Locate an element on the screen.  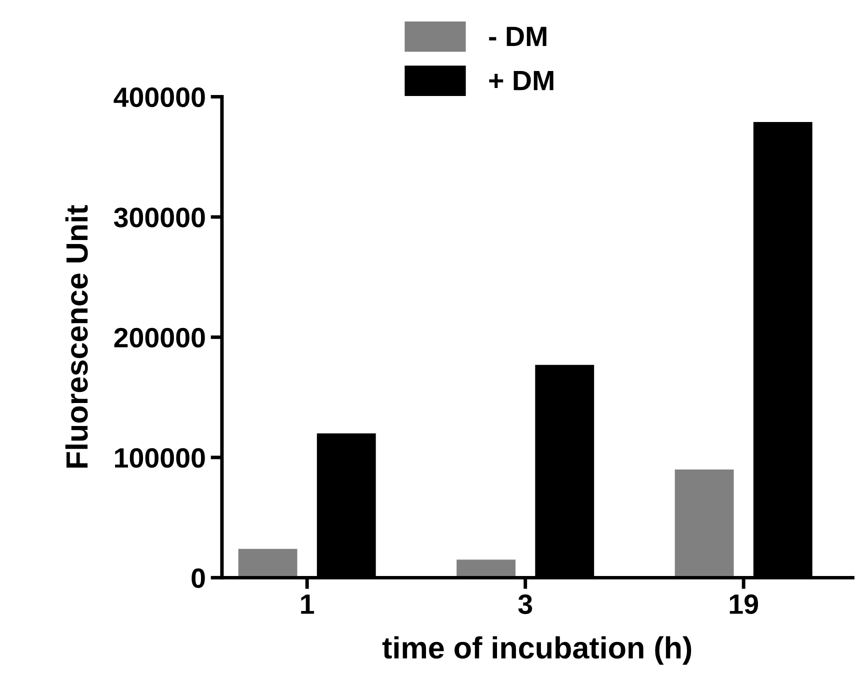
legend-label: - DM is located at coordinates (517, 36).